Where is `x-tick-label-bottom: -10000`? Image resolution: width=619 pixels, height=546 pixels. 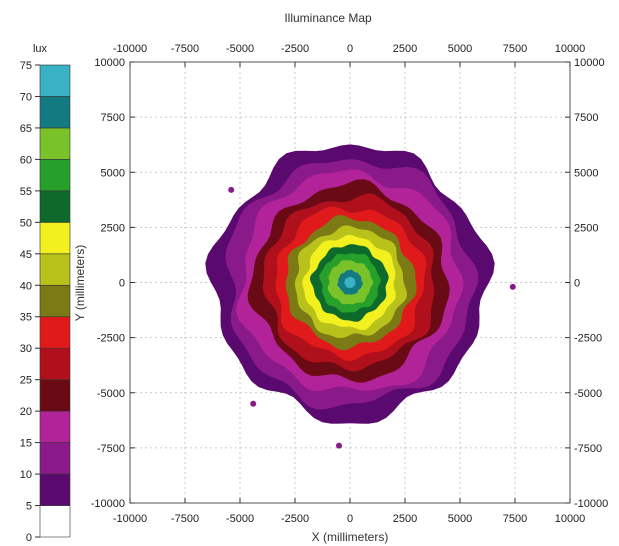
x-tick-label-bottom: -10000 is located at coordinates (130, 519).